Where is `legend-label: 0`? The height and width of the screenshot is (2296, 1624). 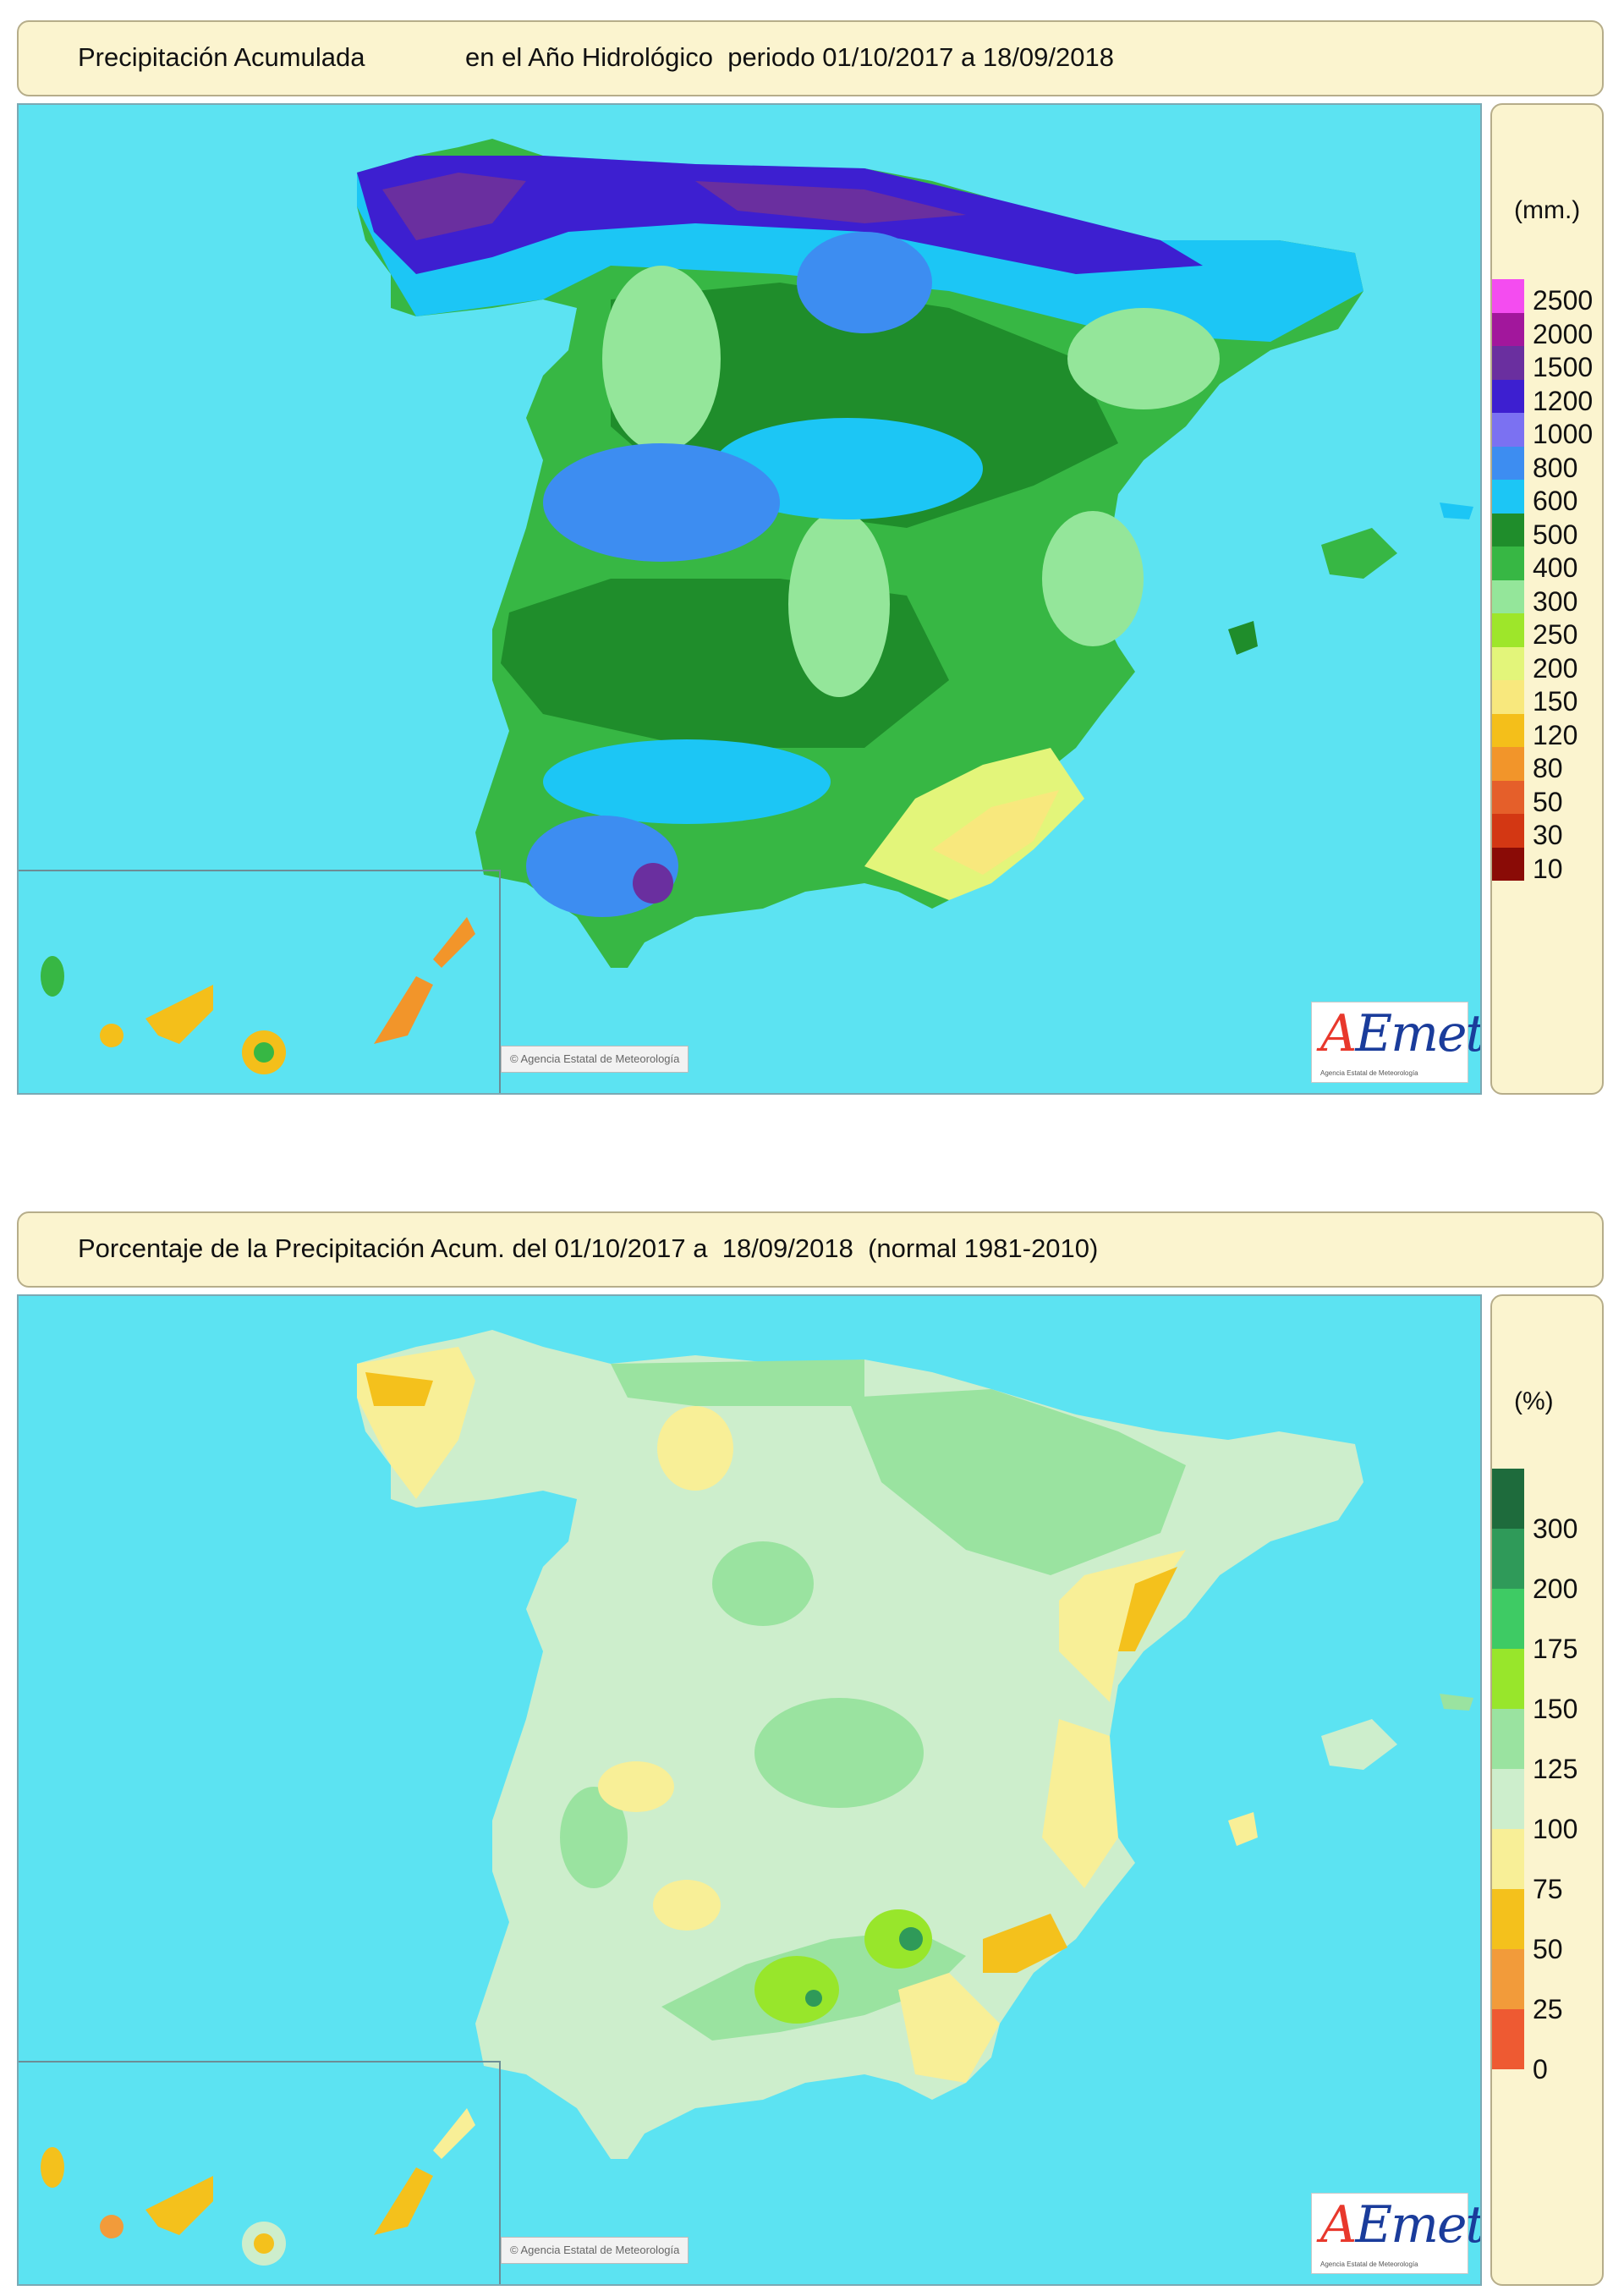 legend-label: 0 is located at coordinates (1541, 2069).